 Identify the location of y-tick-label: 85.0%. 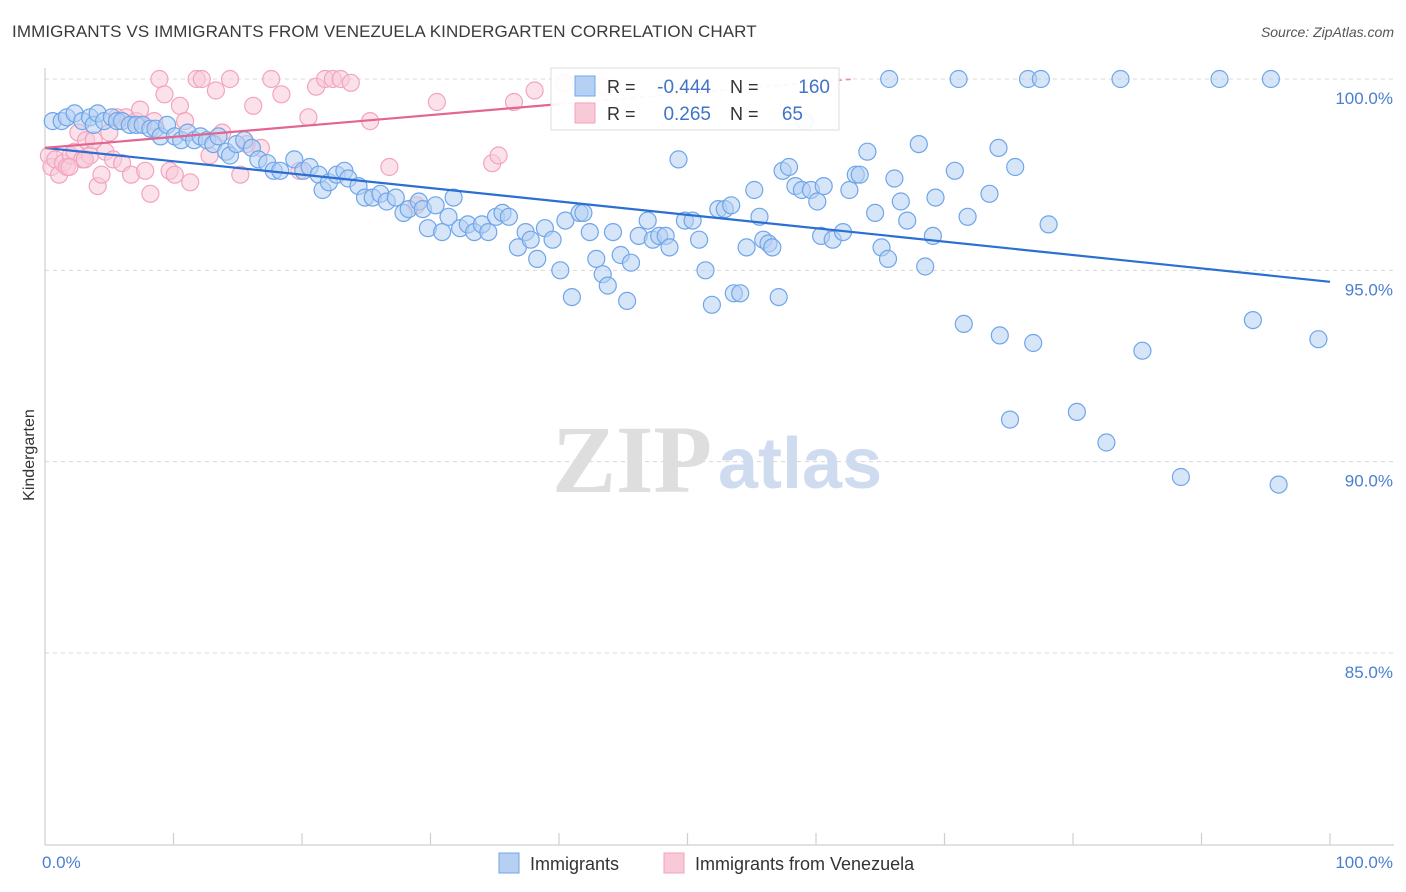
(1369, 672).